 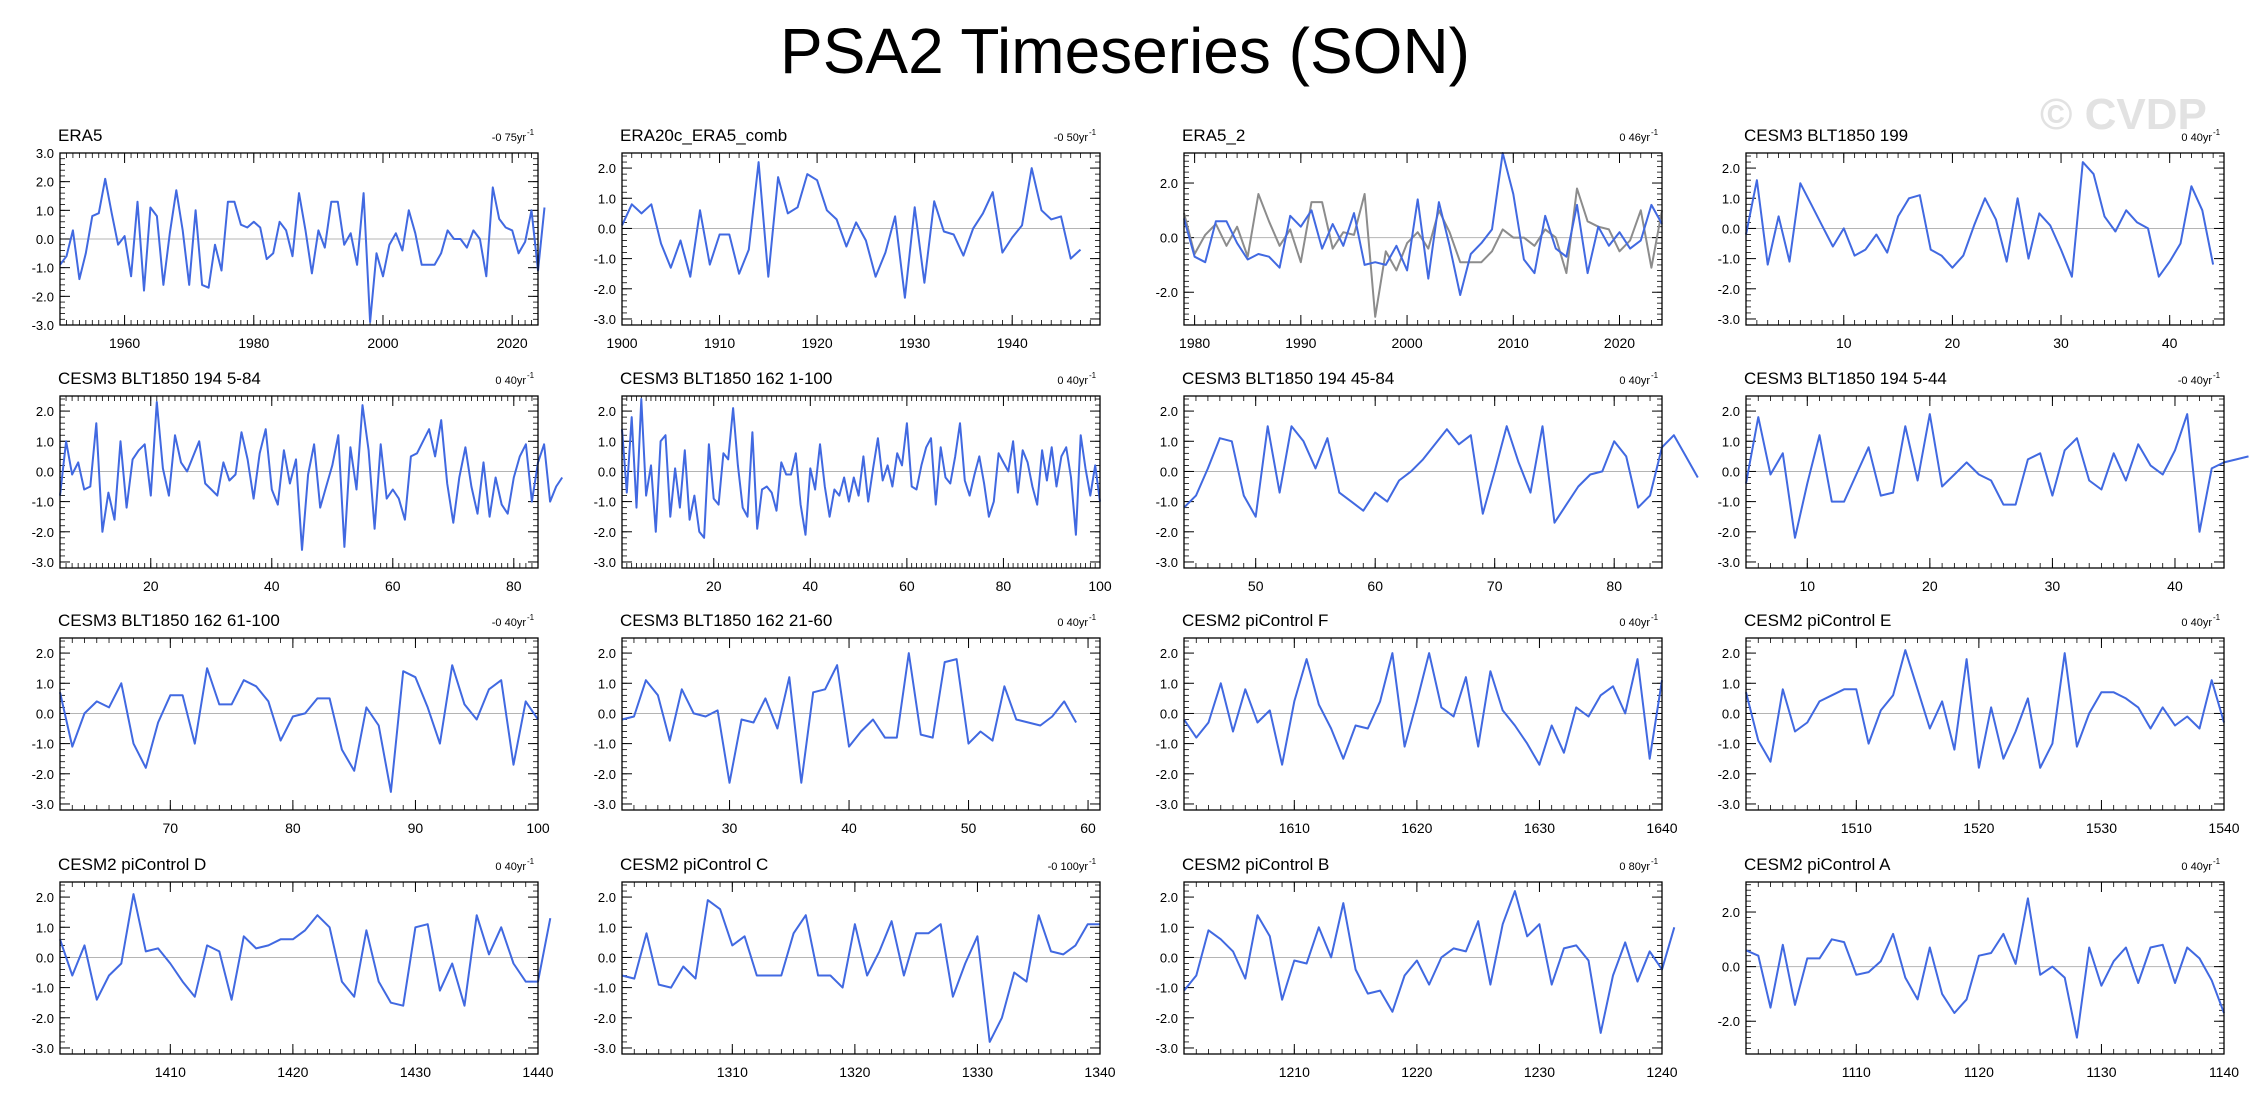 What do you see at coordinates (969, 828) in the screenshot?
I see `x-tick-label: 50` at bounding box center [969, 828].